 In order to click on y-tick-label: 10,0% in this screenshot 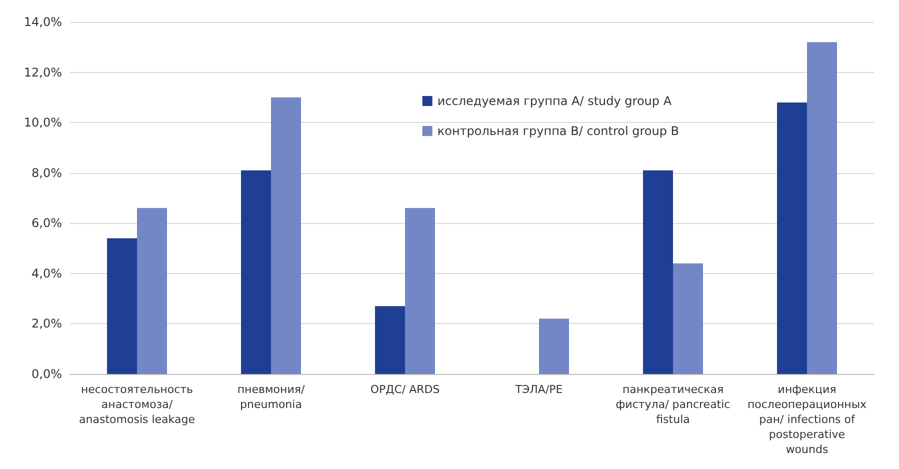, I will do `click(43, 123)`.